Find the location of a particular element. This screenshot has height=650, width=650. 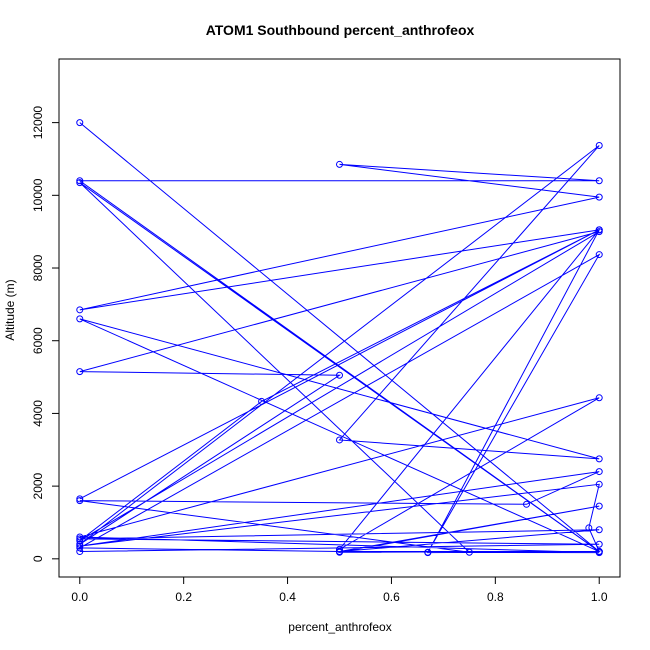

x-axis-label: percent_anthrofeox is located at coordinates (339, 627).